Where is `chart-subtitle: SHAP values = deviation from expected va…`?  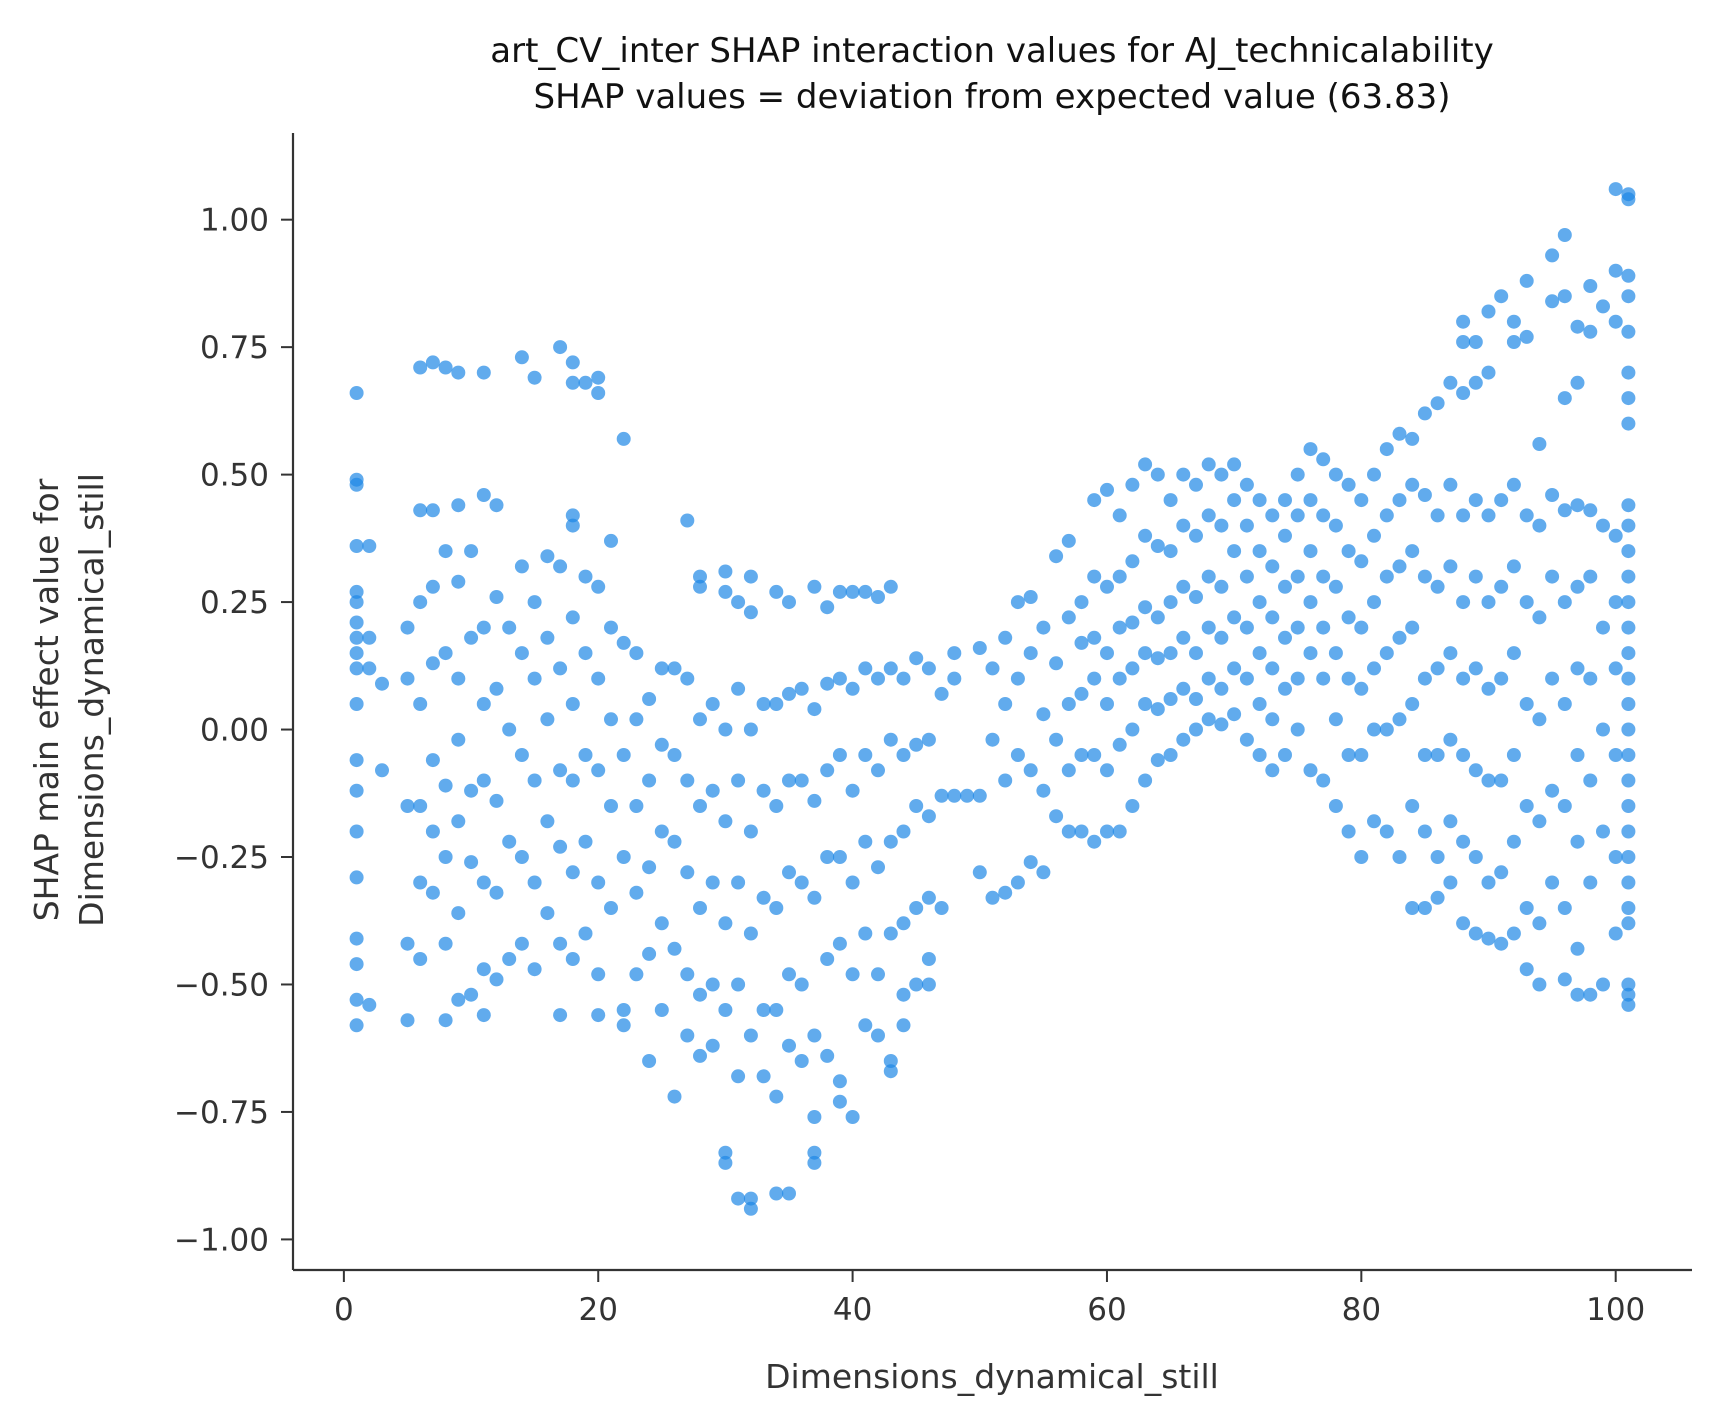 chart-subtitle: SHAP values = deviation from expected va… is located at coordinates (992, 97).